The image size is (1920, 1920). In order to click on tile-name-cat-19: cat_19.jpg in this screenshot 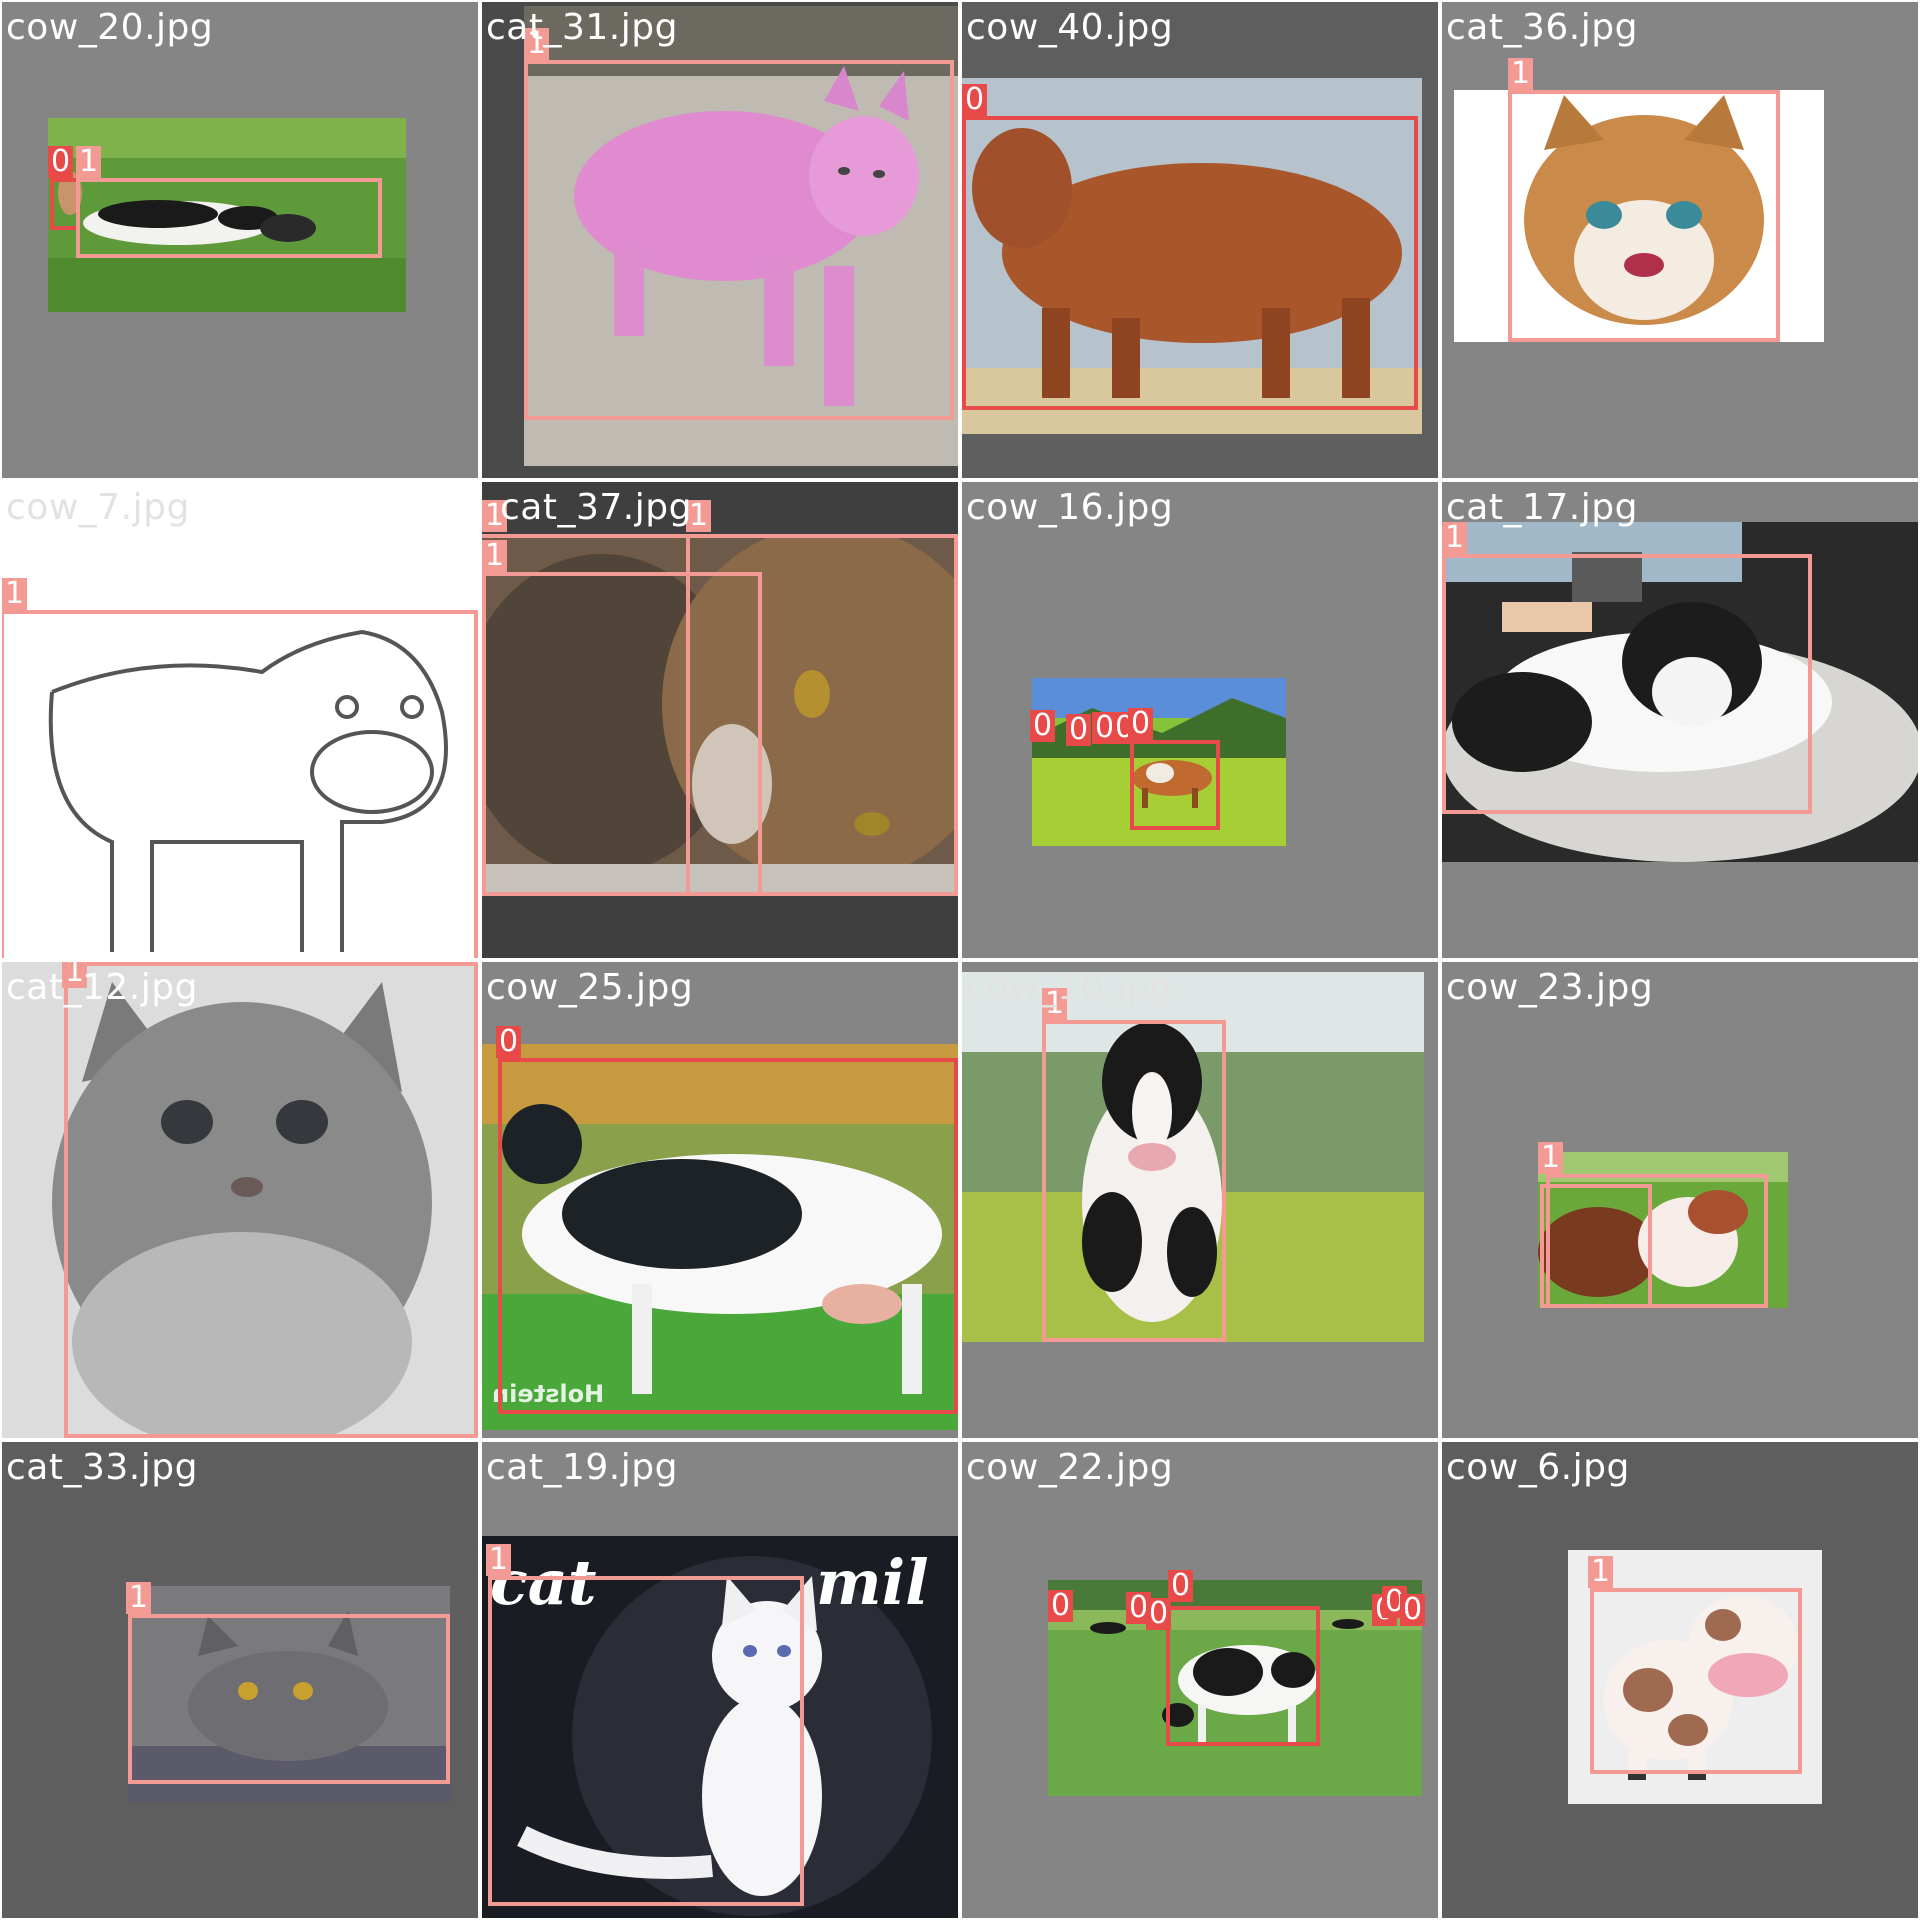, I will do `click(582, 1467)`.